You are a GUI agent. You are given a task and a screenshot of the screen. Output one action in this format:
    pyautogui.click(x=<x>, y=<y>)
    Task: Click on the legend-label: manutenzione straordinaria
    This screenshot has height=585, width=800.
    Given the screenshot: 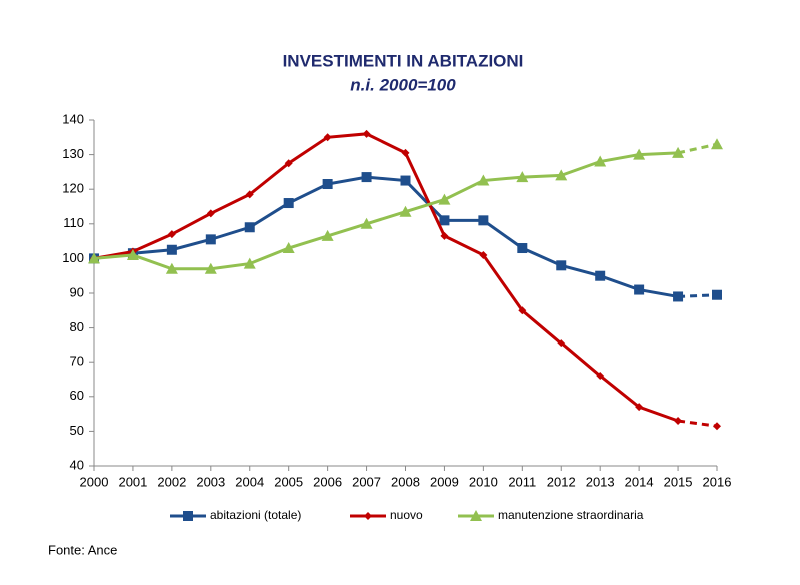 What is the action you would take?
    pyautogui.click(x=571, y=515)
    